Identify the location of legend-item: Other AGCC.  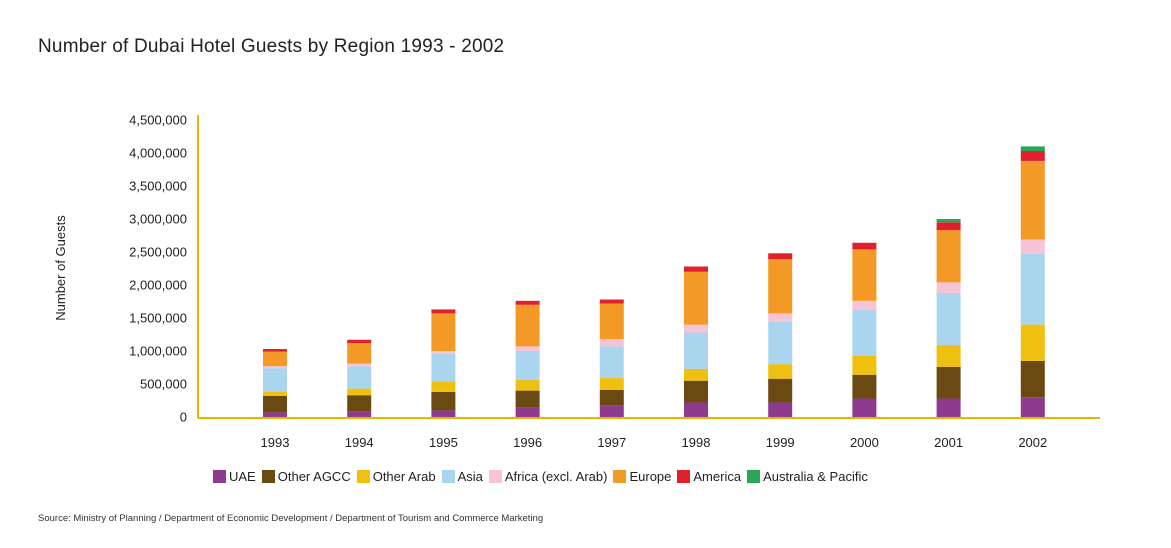
(306, 476).